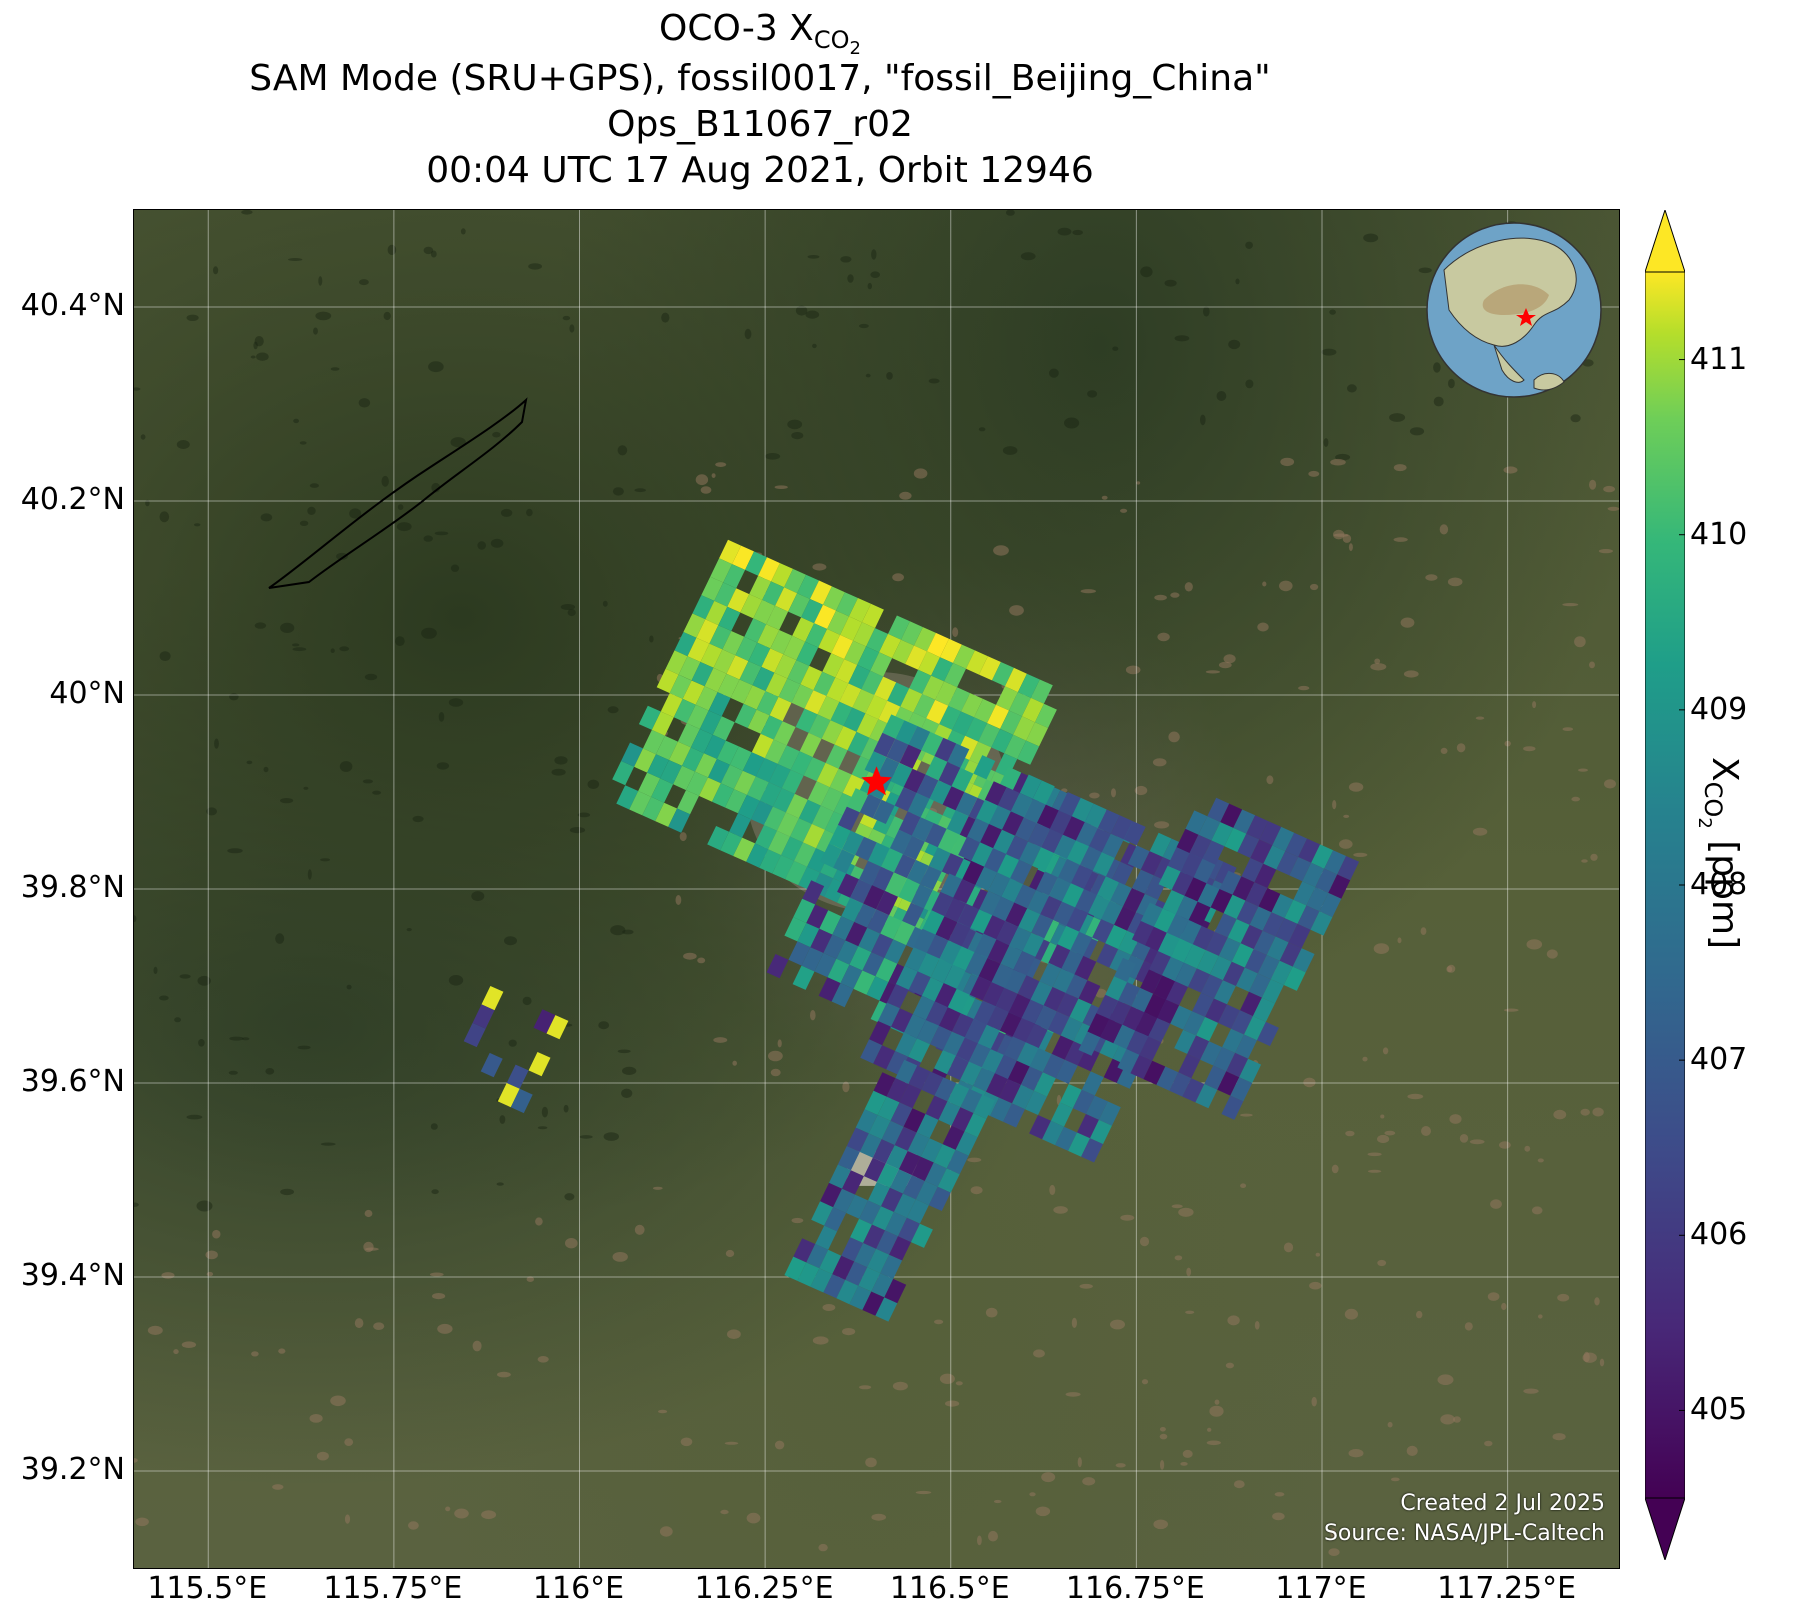  Describe the element at coordinates (1719, 884) in the screenshot. I see `colorbar-tick-label: 408` at that location.